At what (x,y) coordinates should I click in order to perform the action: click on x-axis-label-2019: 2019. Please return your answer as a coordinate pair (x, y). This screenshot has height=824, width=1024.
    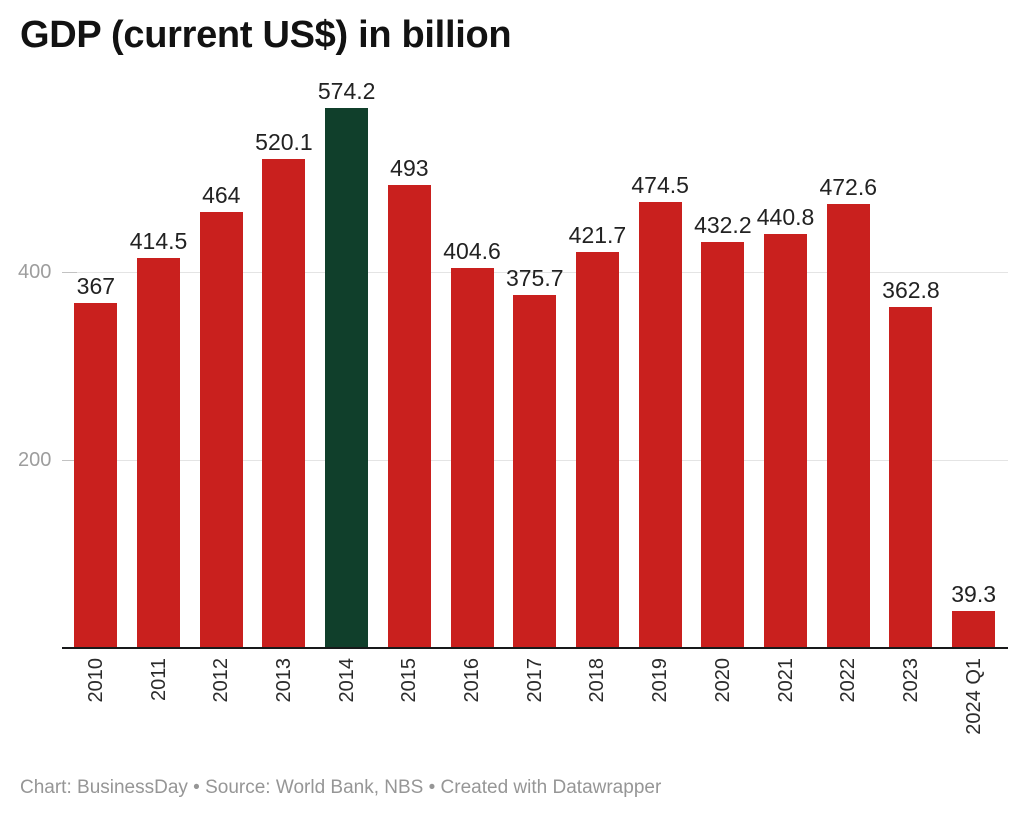
    Looking at the image, I should click on (660, 680).